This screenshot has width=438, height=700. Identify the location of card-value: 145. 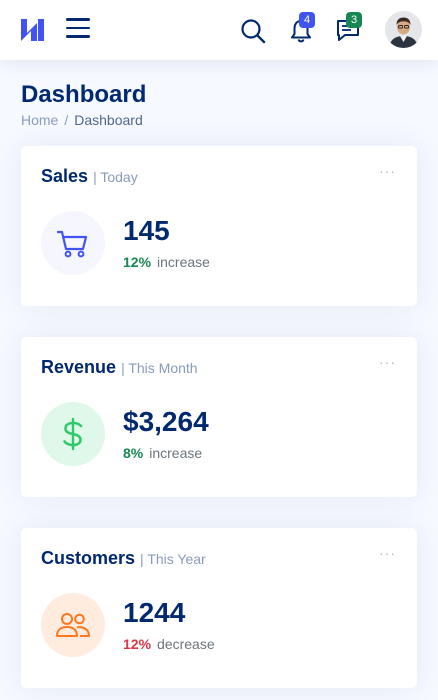
(146, 230).